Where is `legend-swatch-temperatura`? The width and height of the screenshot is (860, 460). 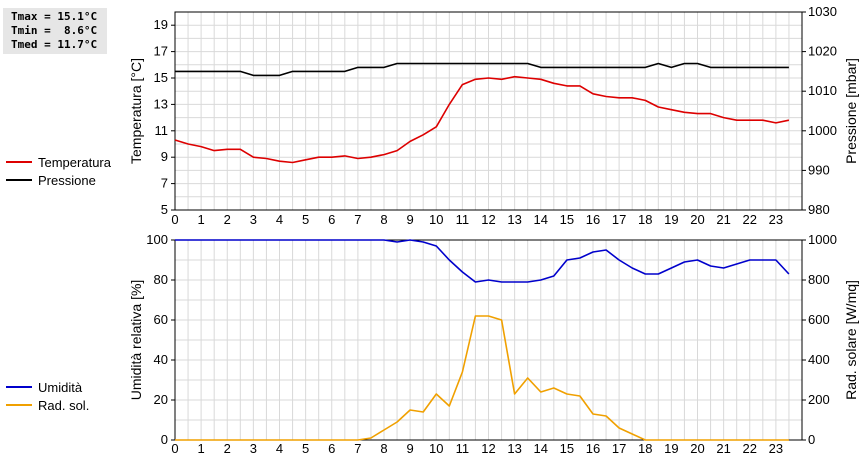
legend-swatch-temperatura is located at coordinates (19, 162).